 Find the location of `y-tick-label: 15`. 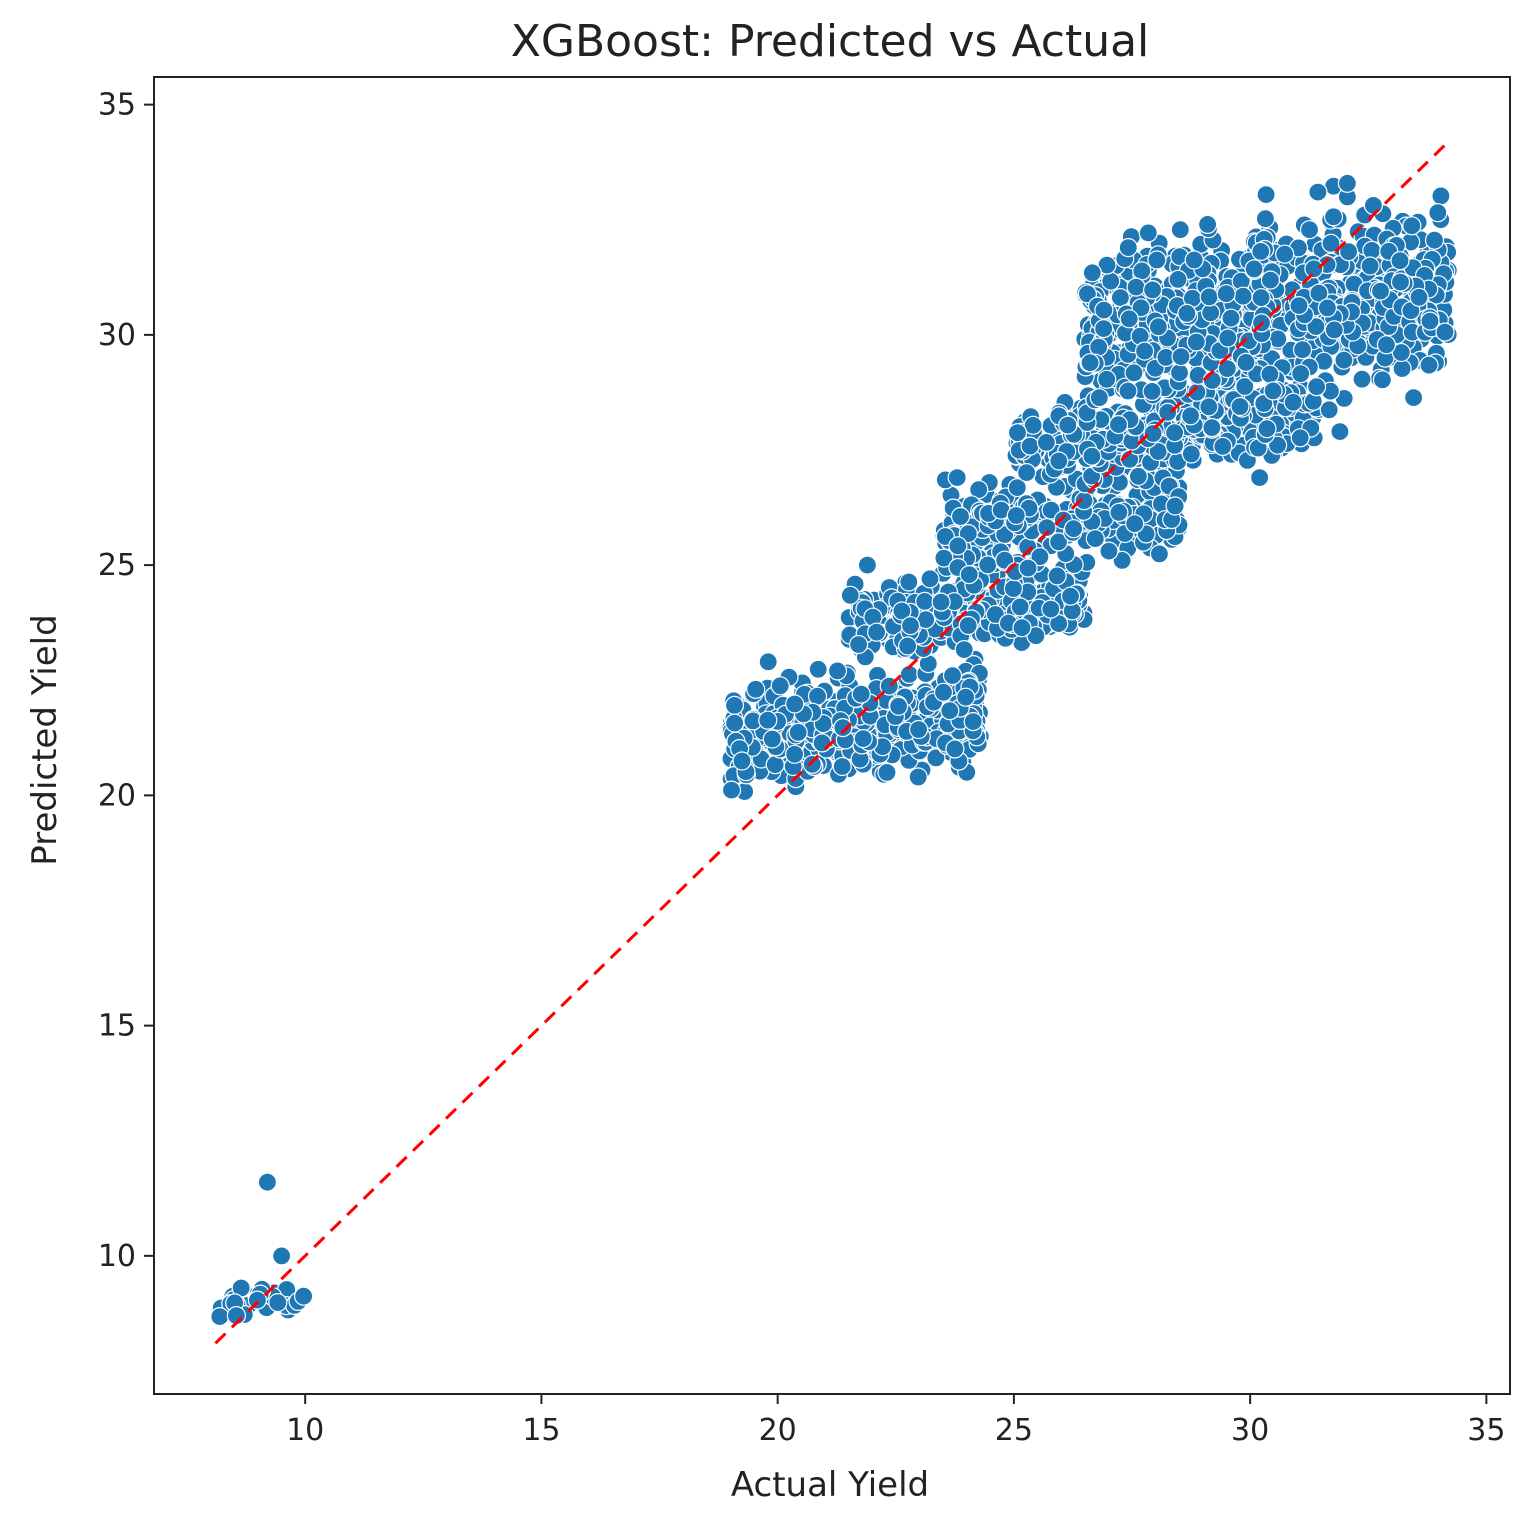

y-tick-label: 15 is located at coordinates (117, 1026).